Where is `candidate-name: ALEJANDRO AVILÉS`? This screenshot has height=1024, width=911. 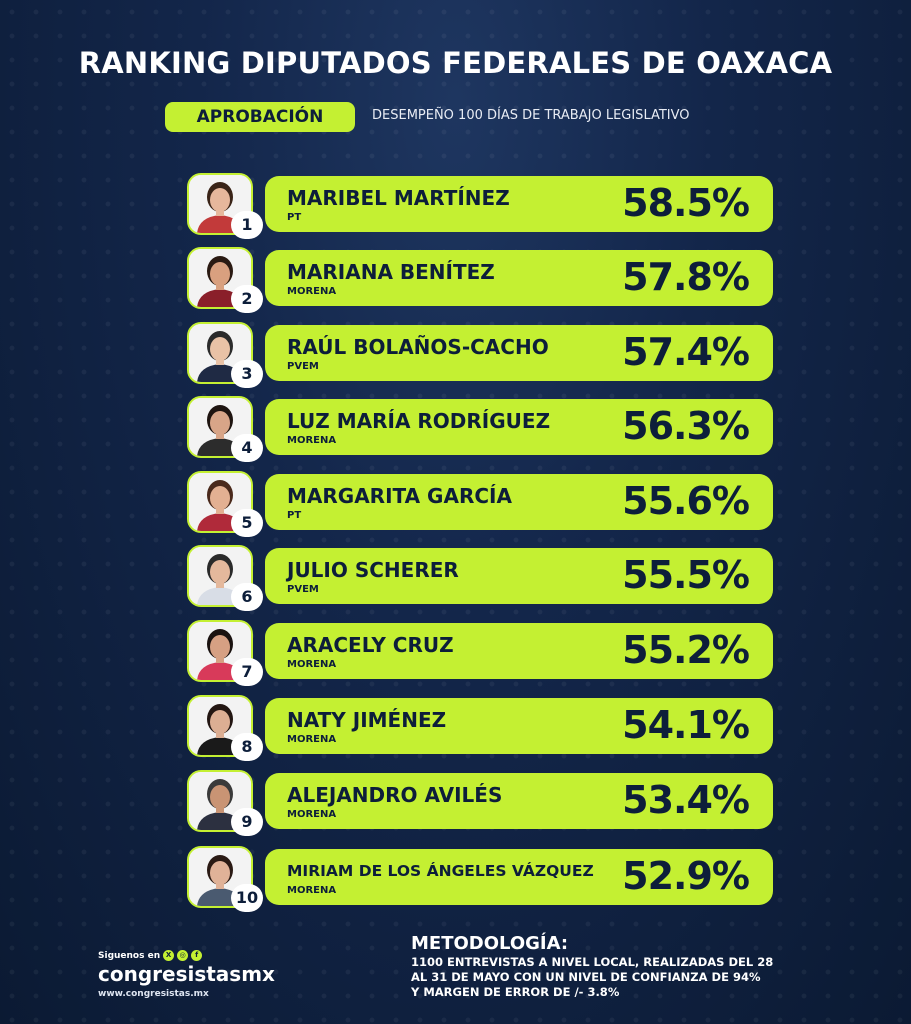
candidate-name: ALEJANDRO AVILÉS is located at coordinates (395, 795).